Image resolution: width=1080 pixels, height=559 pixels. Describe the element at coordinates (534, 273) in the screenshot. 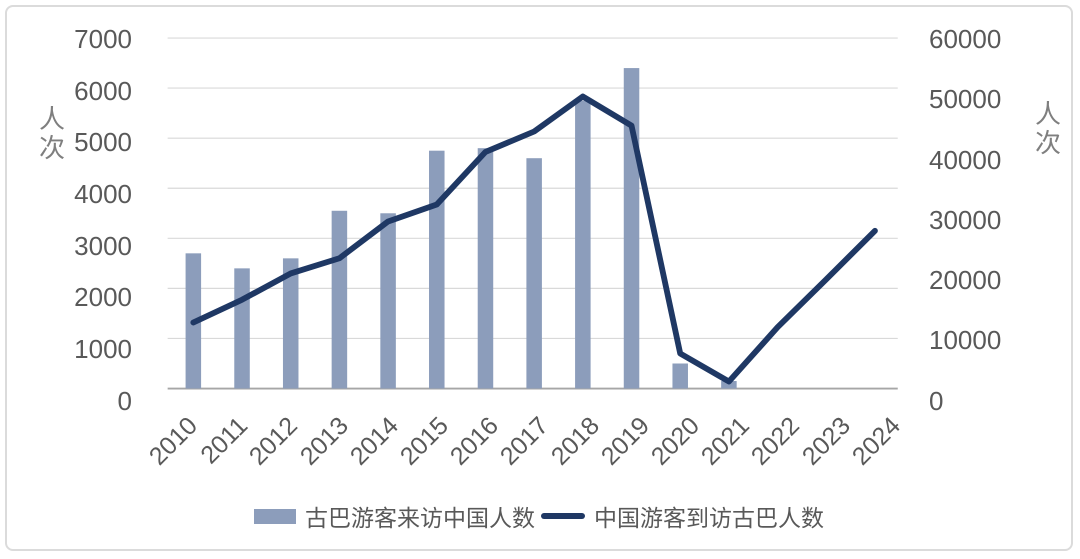

I see `bar-2017` at that location.